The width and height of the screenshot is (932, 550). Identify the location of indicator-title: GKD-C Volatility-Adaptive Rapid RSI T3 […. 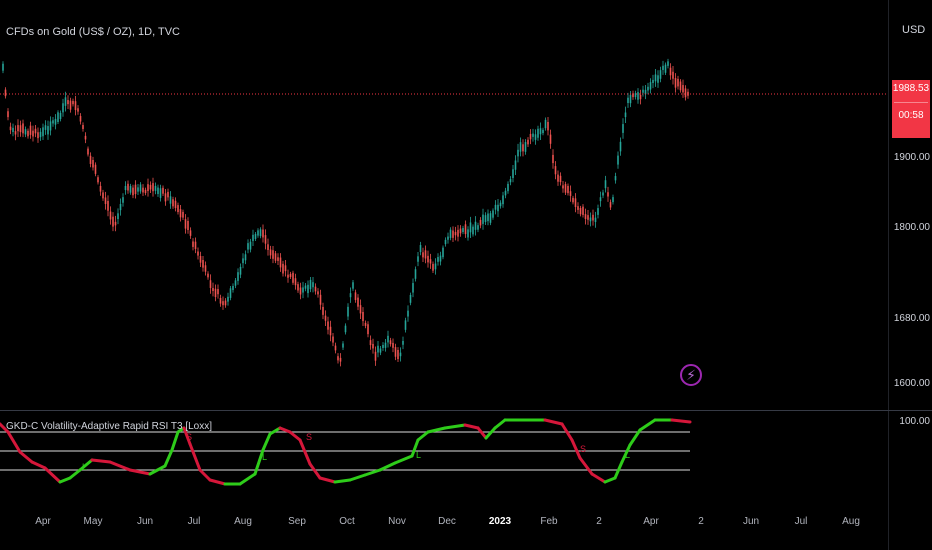
(109, 426).